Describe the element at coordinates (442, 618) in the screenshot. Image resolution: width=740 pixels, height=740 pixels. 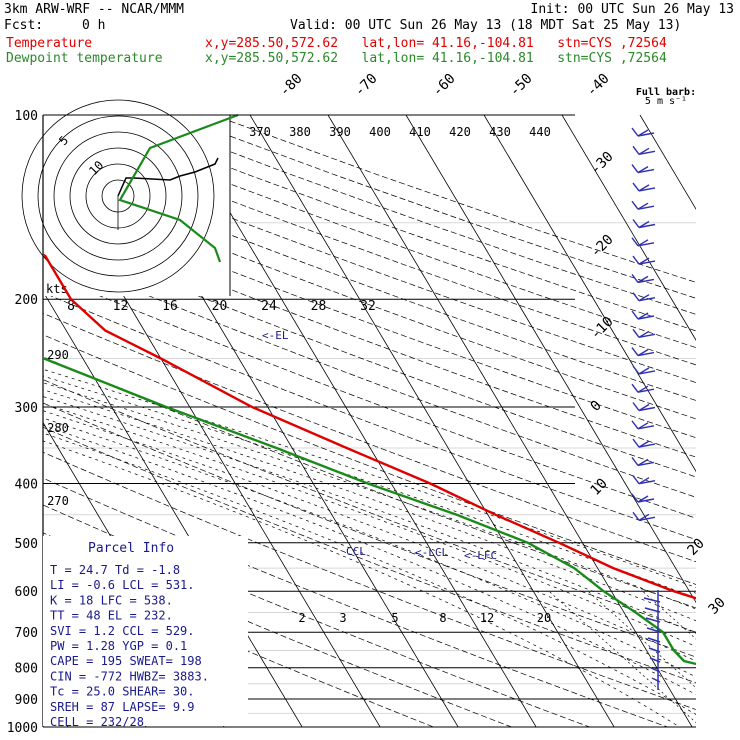
I see `mixing-ratio-label: 8` at that location.